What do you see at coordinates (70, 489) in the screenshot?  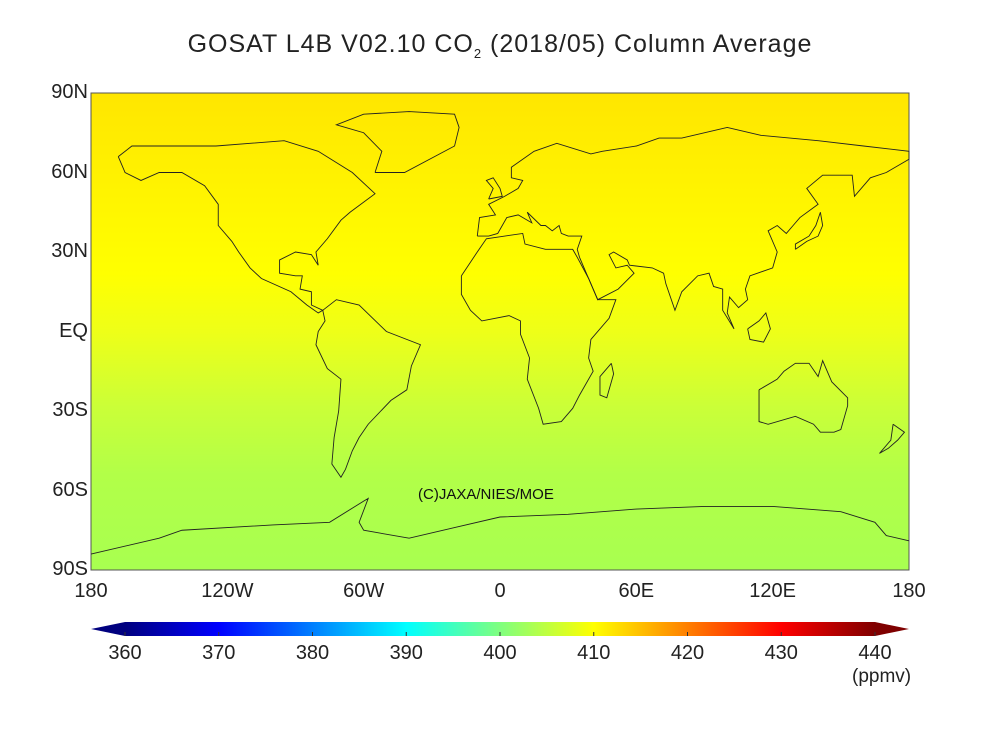 I see `lat-label: 60S` at bounding box center [70, 489].